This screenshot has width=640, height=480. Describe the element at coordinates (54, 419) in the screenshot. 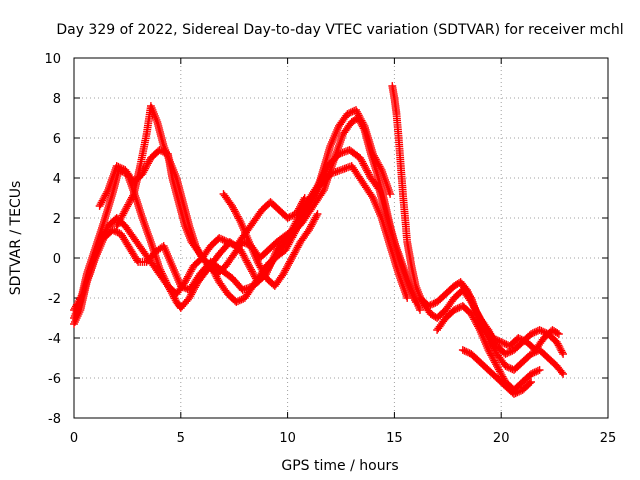

I see `y-tick-label: -8` at that location.